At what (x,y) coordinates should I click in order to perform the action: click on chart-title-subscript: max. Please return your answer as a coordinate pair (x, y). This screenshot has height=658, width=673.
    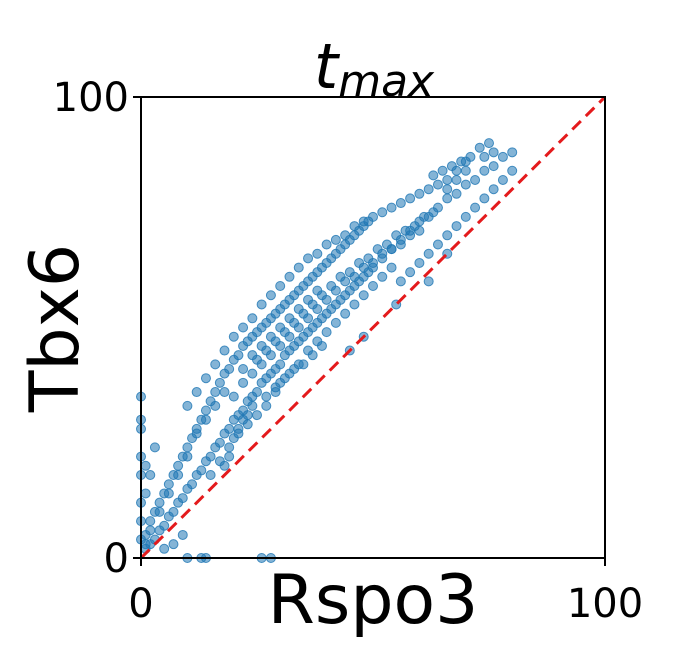
    Looking at the image, I should click on (386, 81).